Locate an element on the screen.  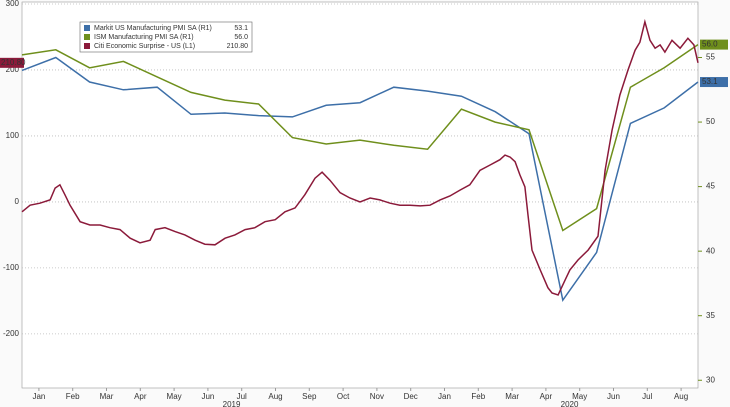
x-tick-label: Dec is located at coordinates (411, 396).